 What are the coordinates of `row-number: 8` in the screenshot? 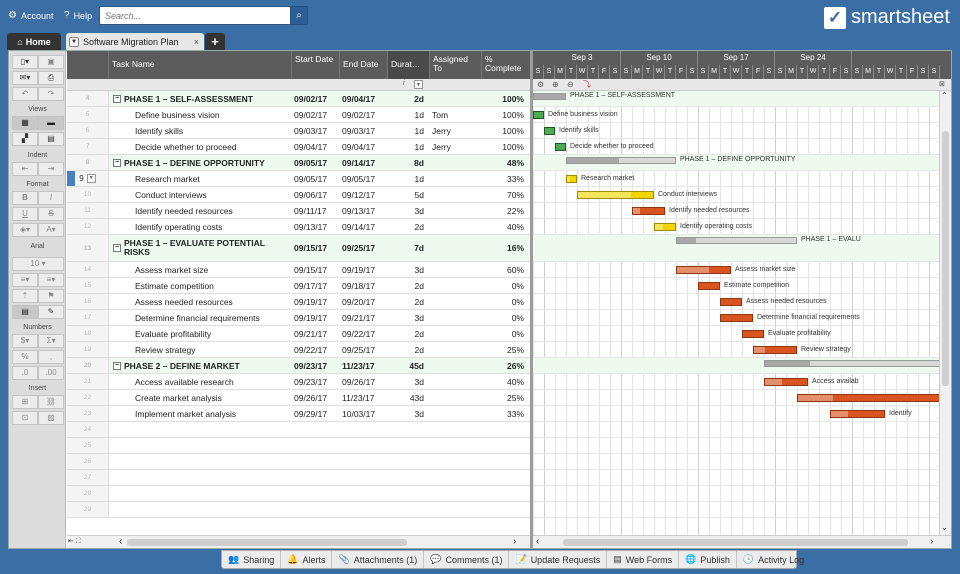 It's located at (88, 162).